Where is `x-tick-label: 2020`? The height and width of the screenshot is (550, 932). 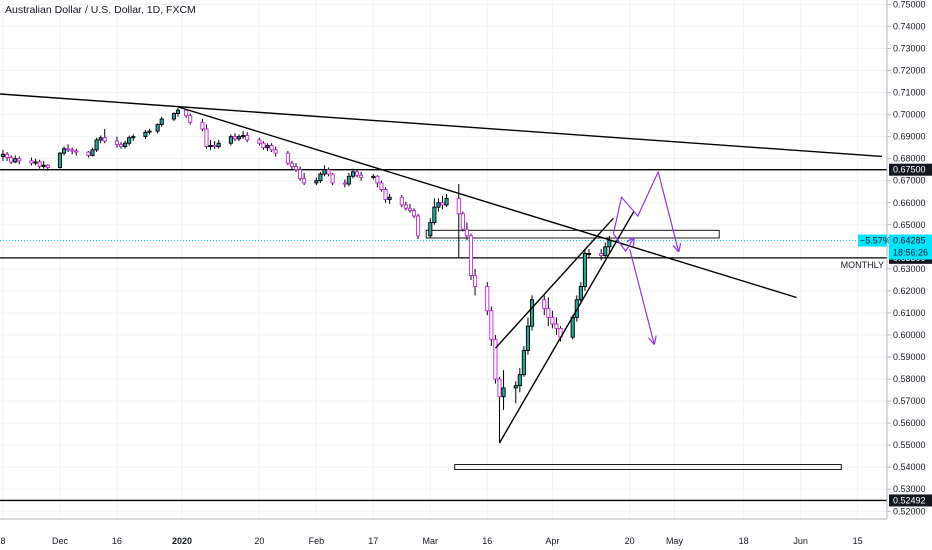
x-tick-label: 2020 is located at coordinates (182, 541).